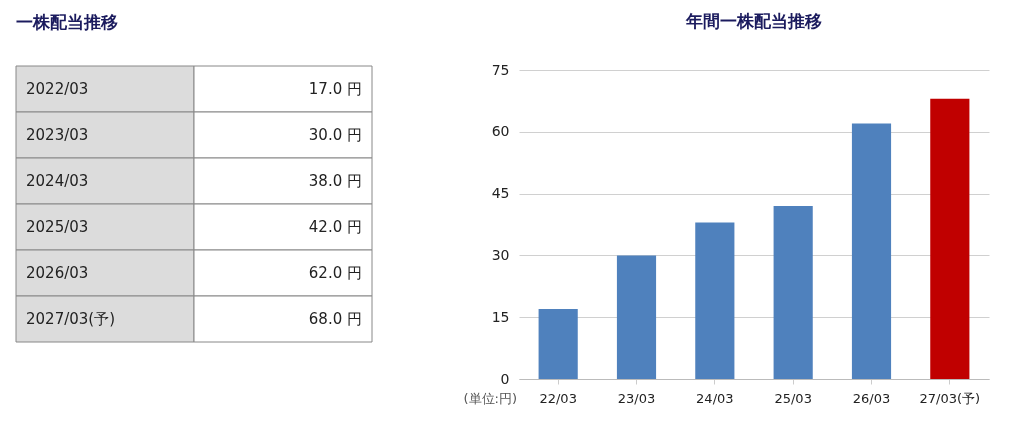  I want to click on category-label: 2025/03, so click(57, 227).